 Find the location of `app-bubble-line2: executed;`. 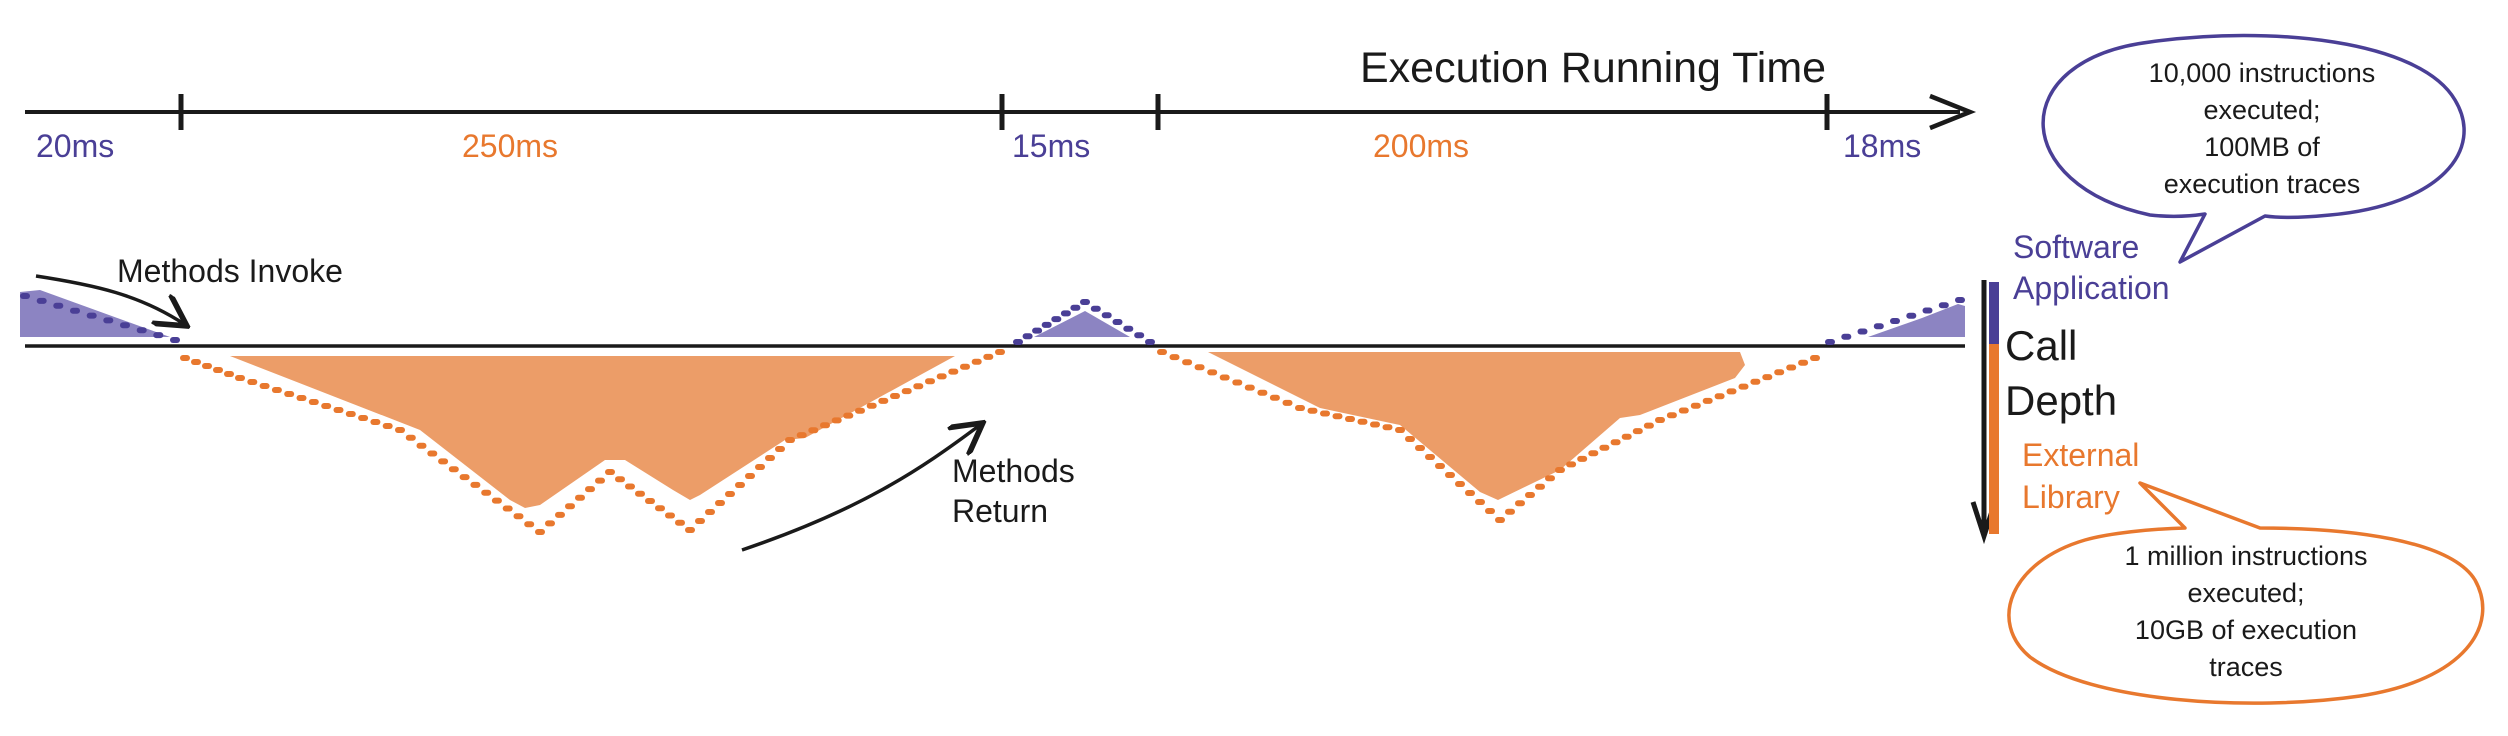

app-bubble-line2: executed; is located at coordinates (2261, 110).